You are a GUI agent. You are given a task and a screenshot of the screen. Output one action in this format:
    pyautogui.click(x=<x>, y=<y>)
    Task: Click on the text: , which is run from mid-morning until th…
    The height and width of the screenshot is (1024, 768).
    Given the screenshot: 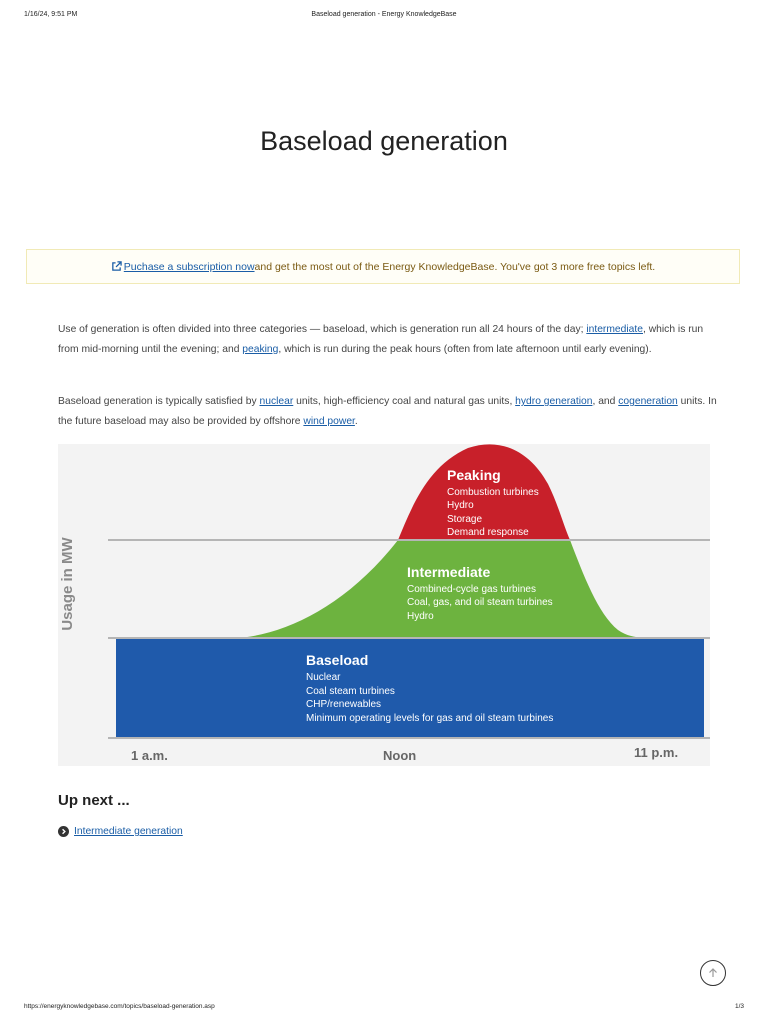 What is the action you would take?
    pyautogui.click(x=381, y=339)
    